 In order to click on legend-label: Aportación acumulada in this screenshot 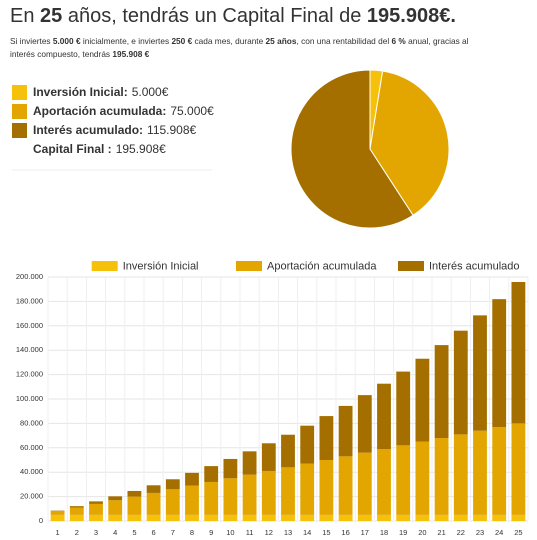, I will do `click(322, 266)`.